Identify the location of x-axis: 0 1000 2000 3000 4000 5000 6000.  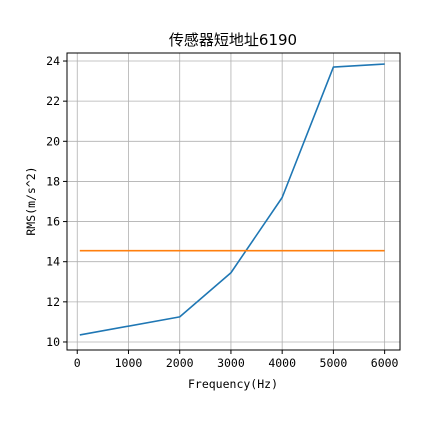
(236, 360).